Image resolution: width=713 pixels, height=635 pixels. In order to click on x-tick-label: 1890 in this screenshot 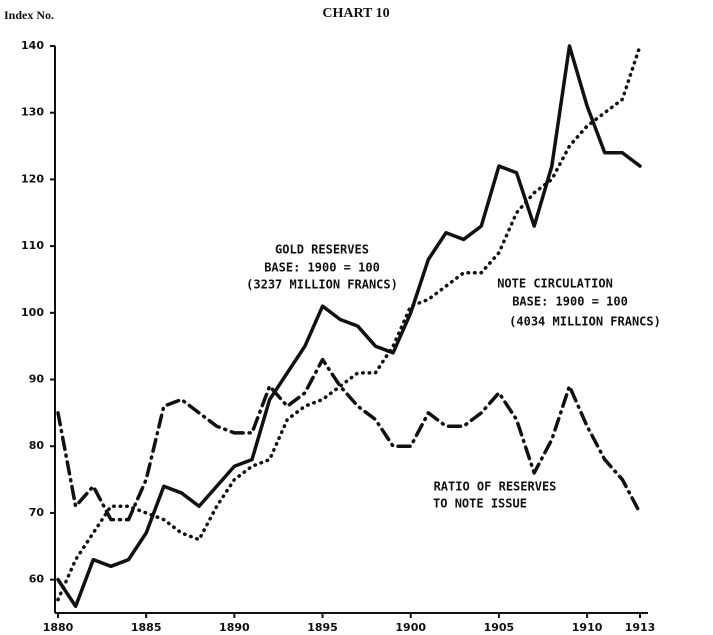, I will do `click(234, 627)`.